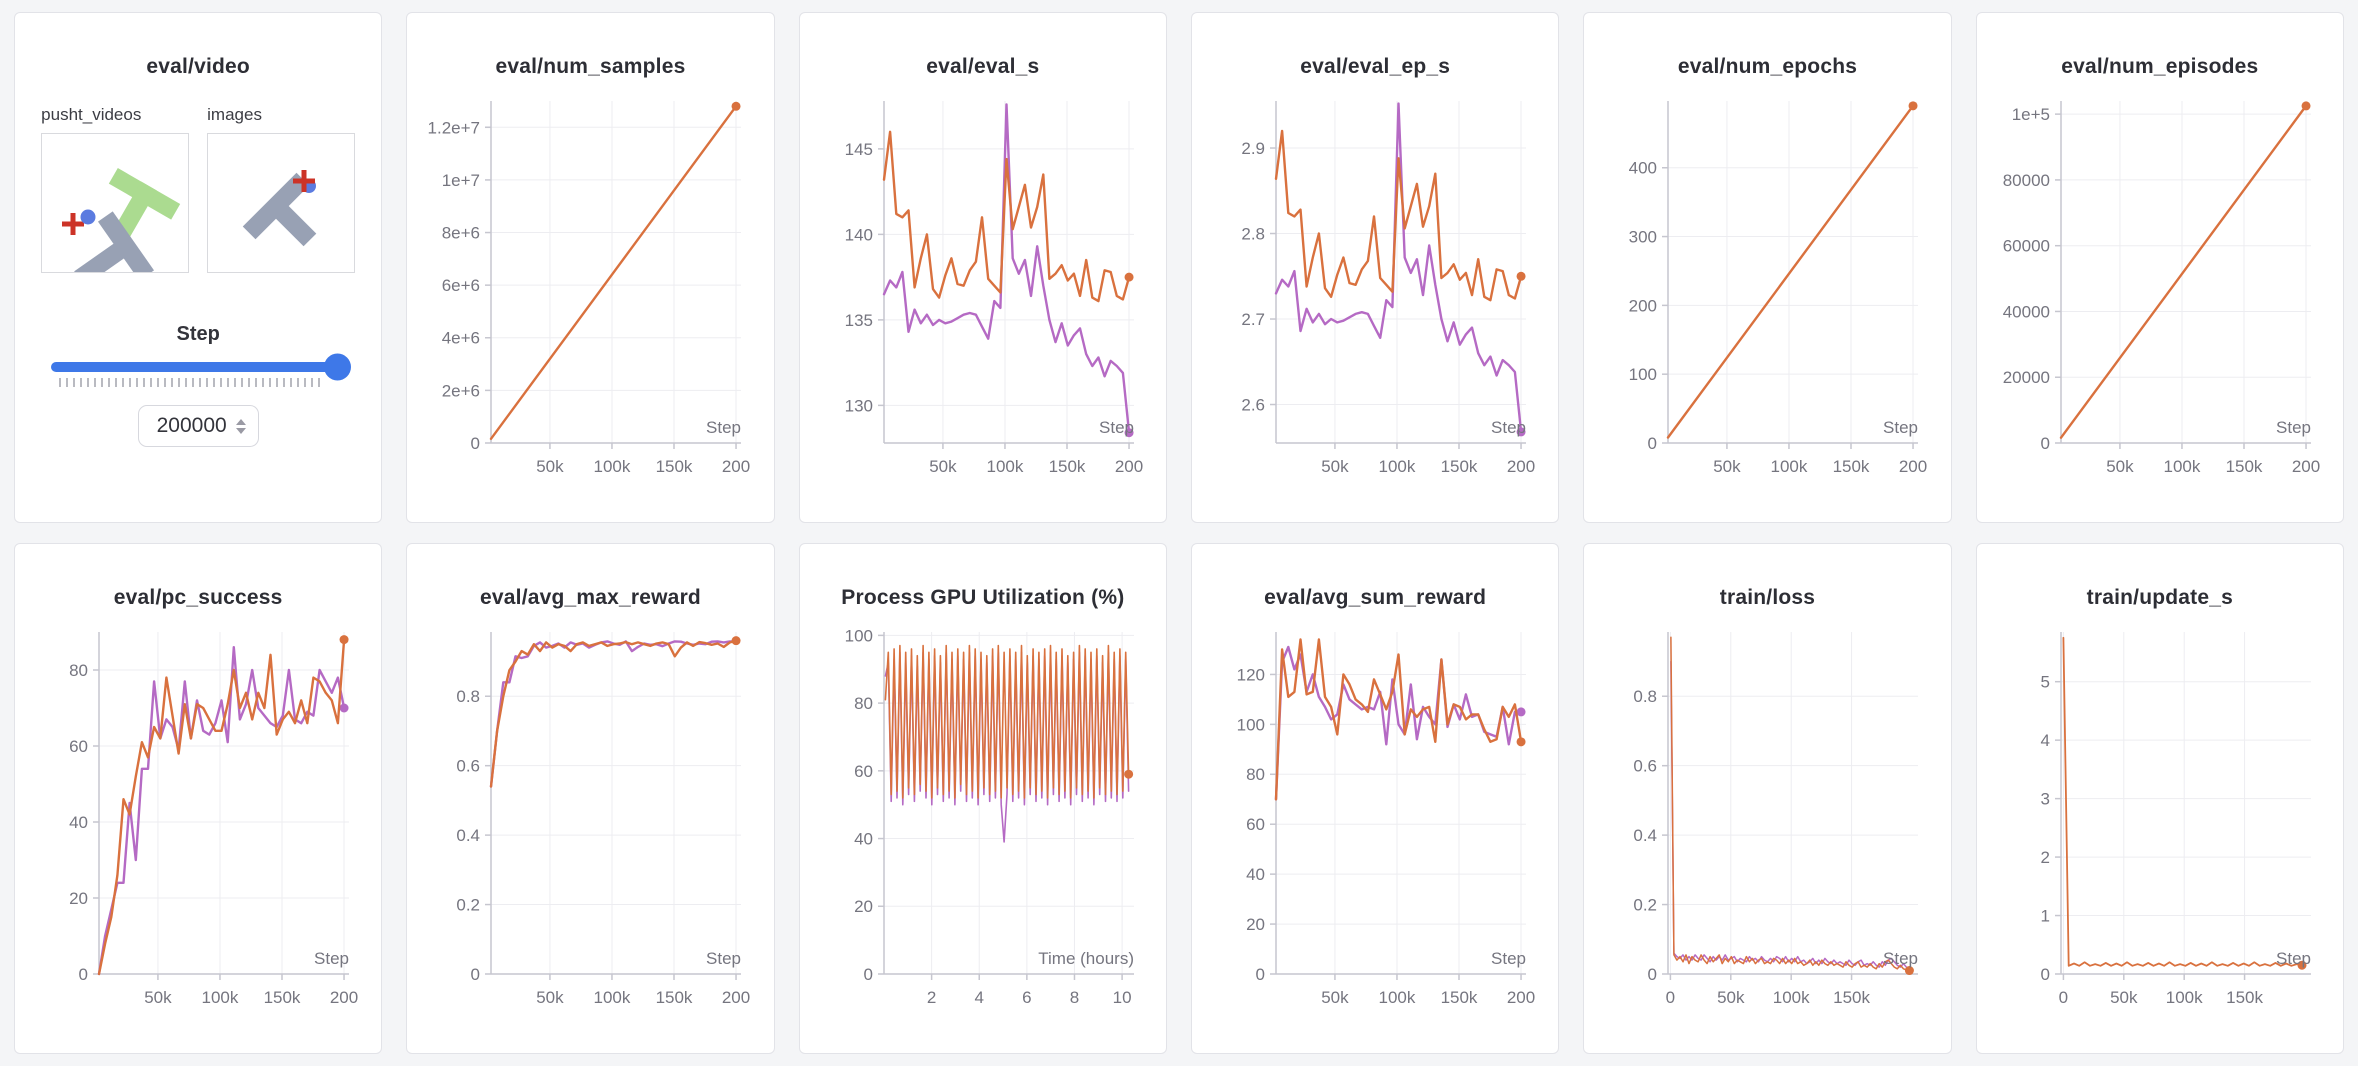  Describe the element at coordinates (192, 382) in the screenshot. I see `step-slider-ticks` at that location.